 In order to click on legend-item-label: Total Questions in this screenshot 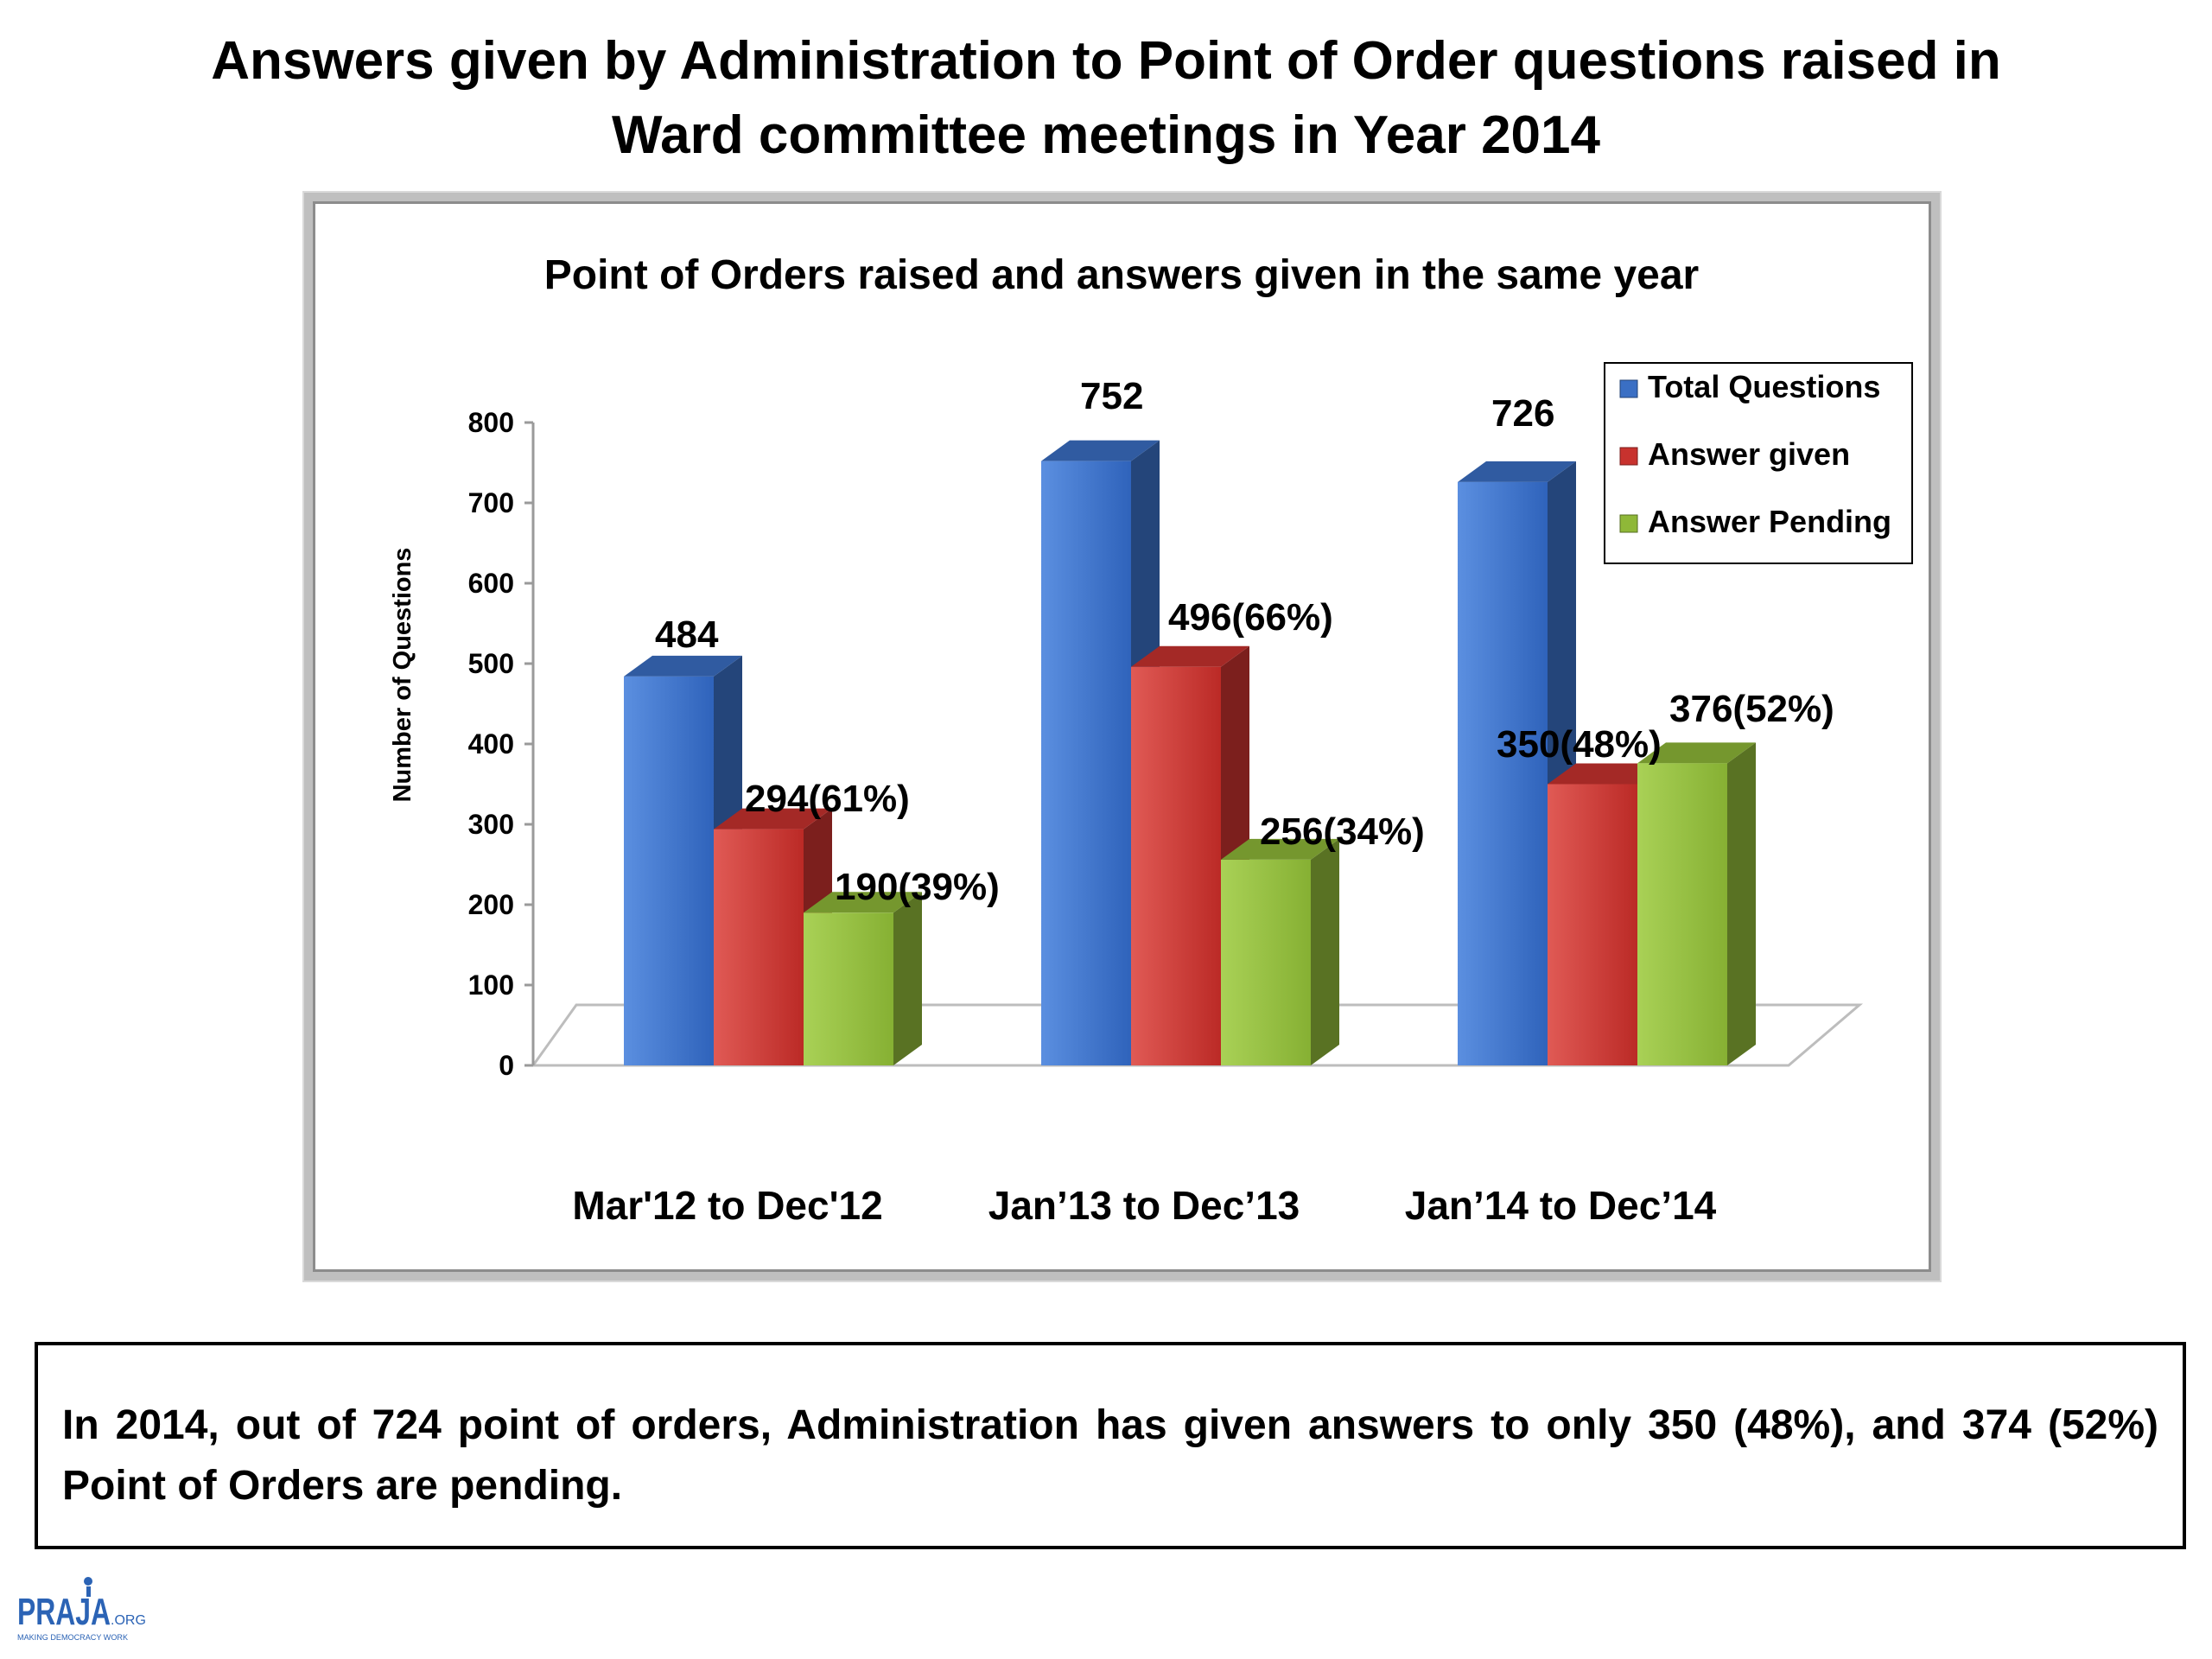, I will do `click(1764, 386)`.